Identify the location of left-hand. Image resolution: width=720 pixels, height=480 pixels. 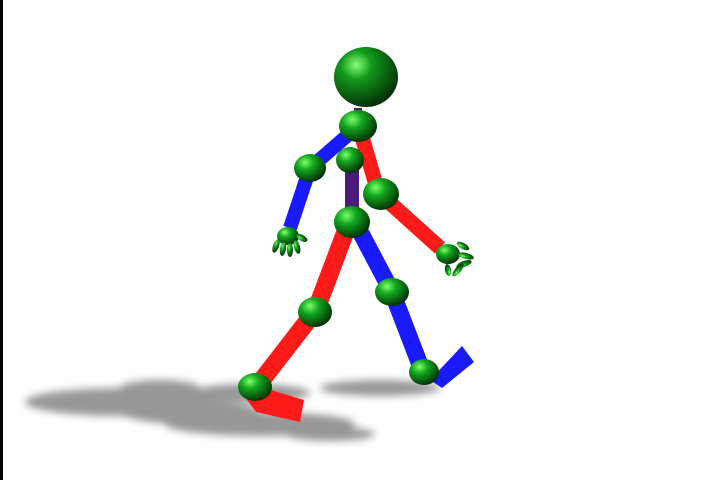
(290, 242).